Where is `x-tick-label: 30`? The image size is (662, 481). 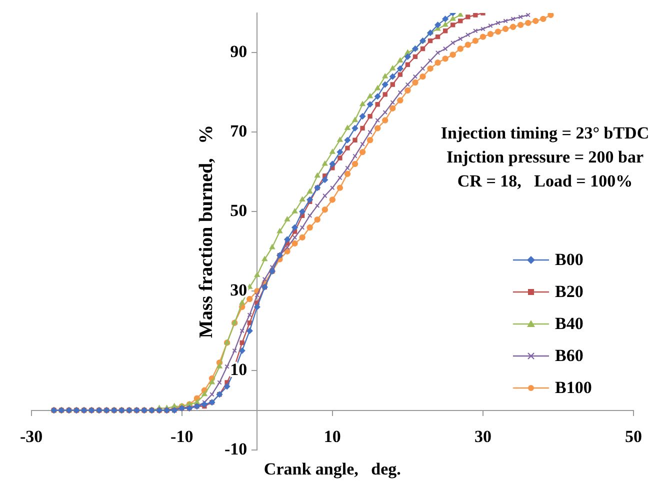 x-tick-label: 30 is located at coordinates (483, 436).